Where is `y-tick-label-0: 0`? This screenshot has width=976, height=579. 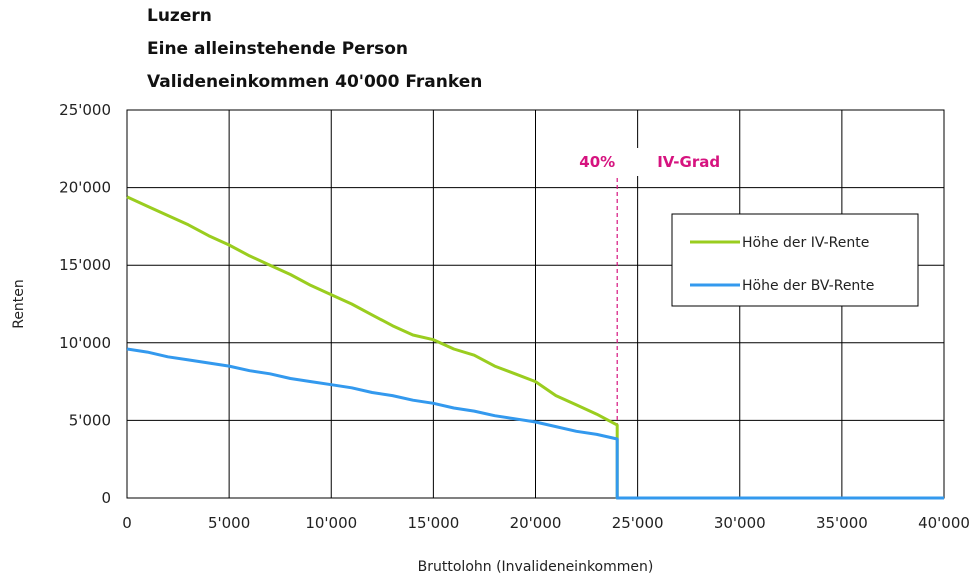
y-tick-label-0: 0 is located at coordinates (106, 498).